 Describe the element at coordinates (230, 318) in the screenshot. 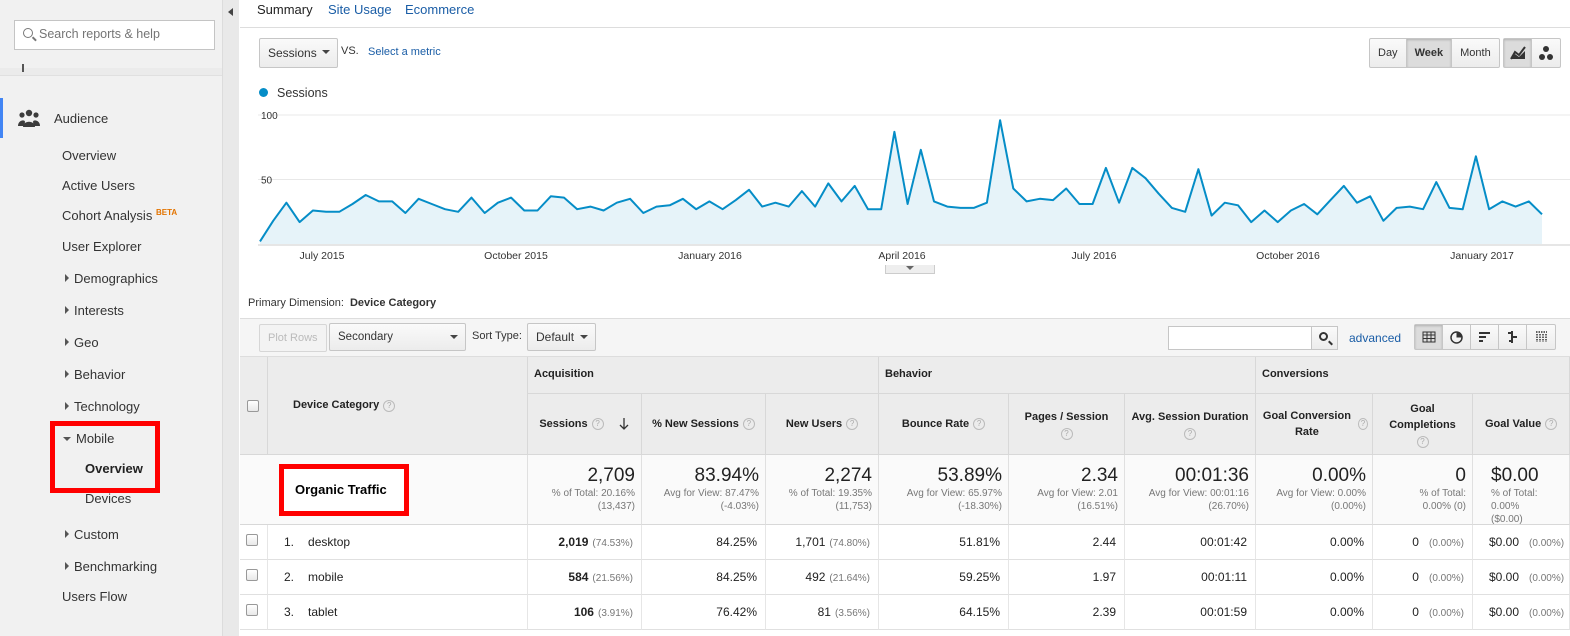

I see `sidebar-collapse-handle` at that location.